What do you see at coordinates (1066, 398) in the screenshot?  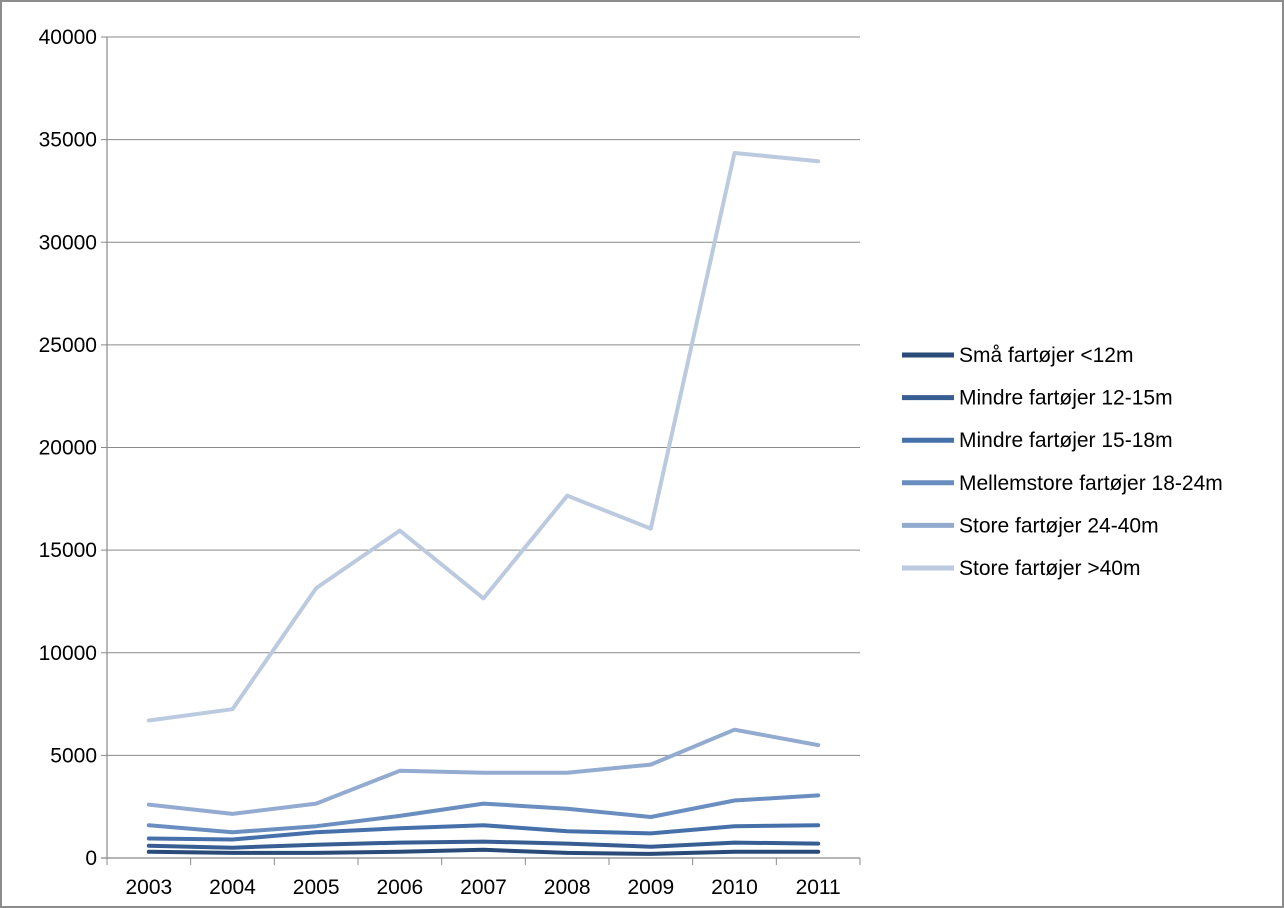 I see `legend-label: Mindre fartøjer 12-15m` at bounding box center [1066, 398].